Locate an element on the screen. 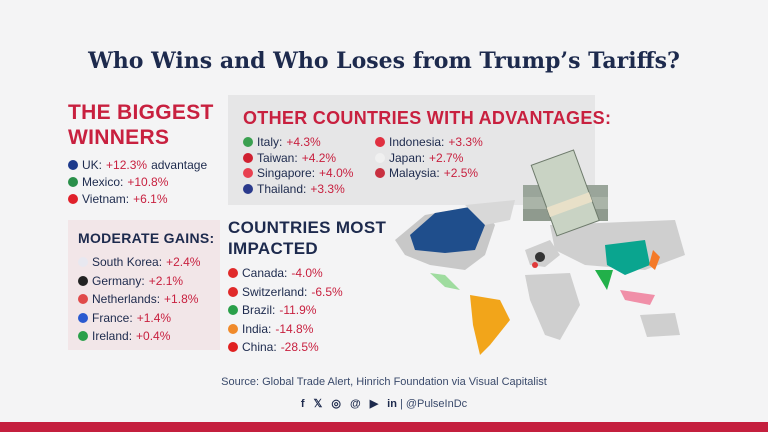  map-switzerland is located at coordinates (535, 265).